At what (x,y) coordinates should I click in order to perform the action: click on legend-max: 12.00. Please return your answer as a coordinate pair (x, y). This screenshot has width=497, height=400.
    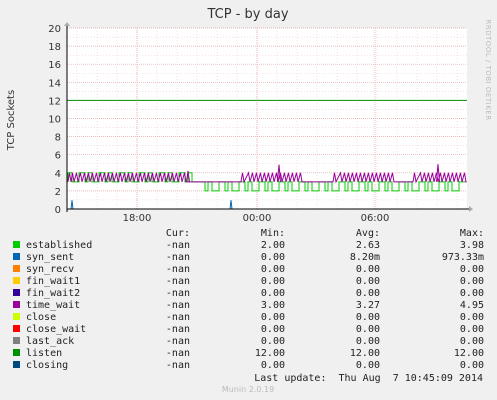
    Looking at the image, I should click on (469, 353).